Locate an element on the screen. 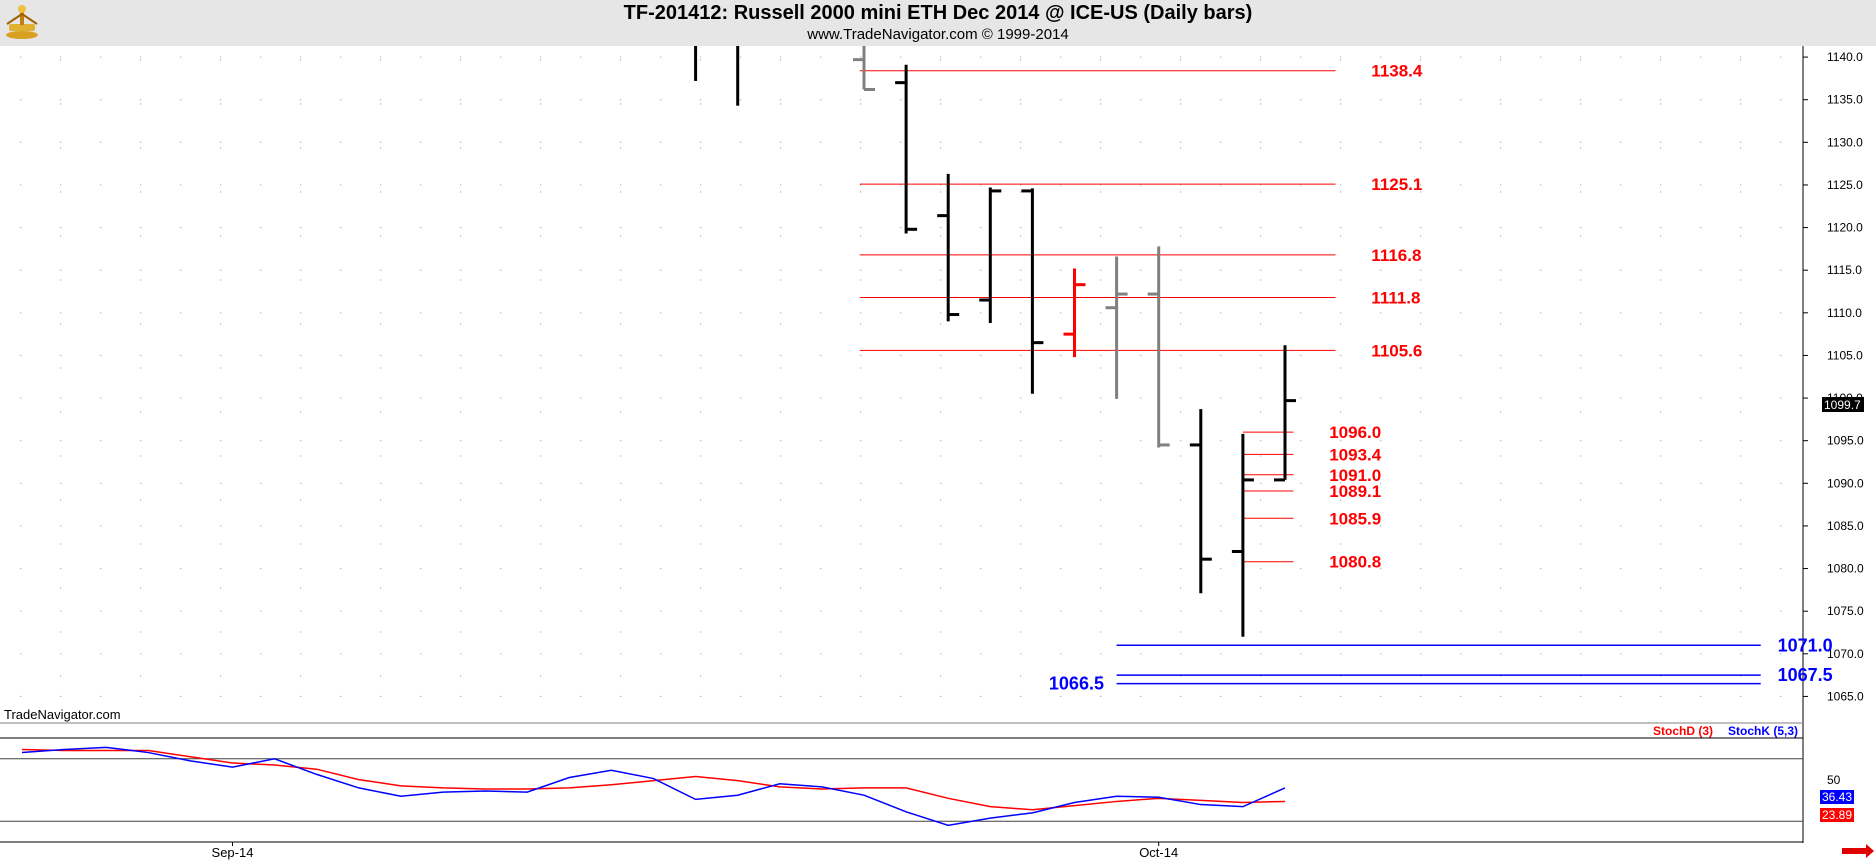  level-label: 1125.1 is located at coordinates (1396, 184).